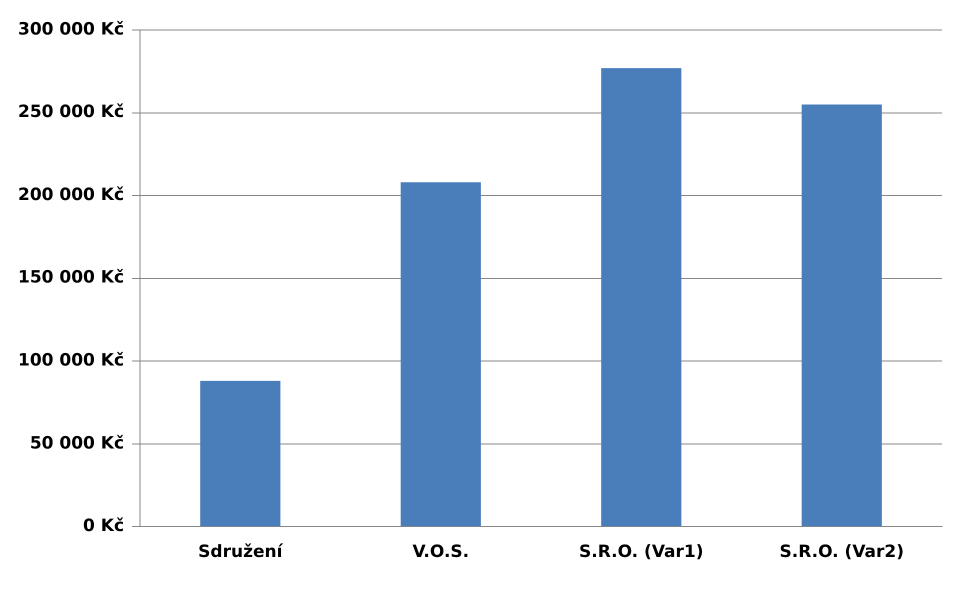 The height and width of the screenshot is (591, 956). What do you see at coordinates (441, 552) in the screenshot?
I see `x-tick-label: V.O.S.` at bounding box center [441, 552].